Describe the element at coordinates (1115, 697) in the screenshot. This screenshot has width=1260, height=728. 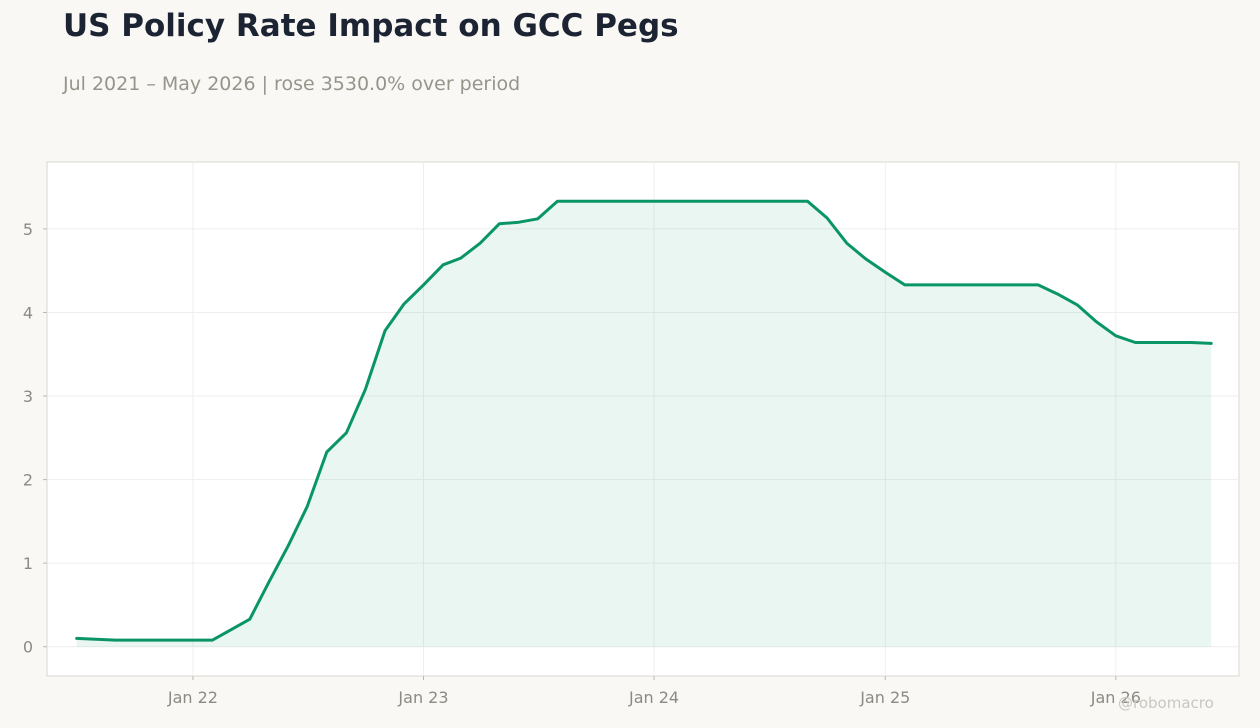
I see `x-tick-label: Jan 26` at that location.